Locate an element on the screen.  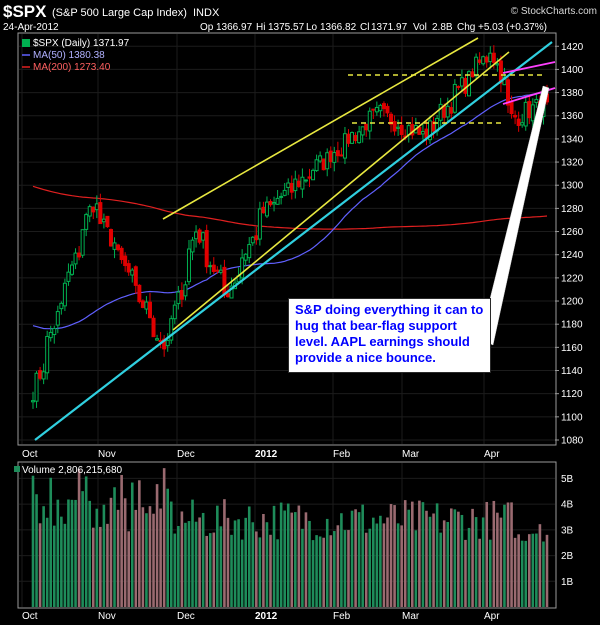
volume-x-tick-label: Oct is located at coordinates (30, 616).